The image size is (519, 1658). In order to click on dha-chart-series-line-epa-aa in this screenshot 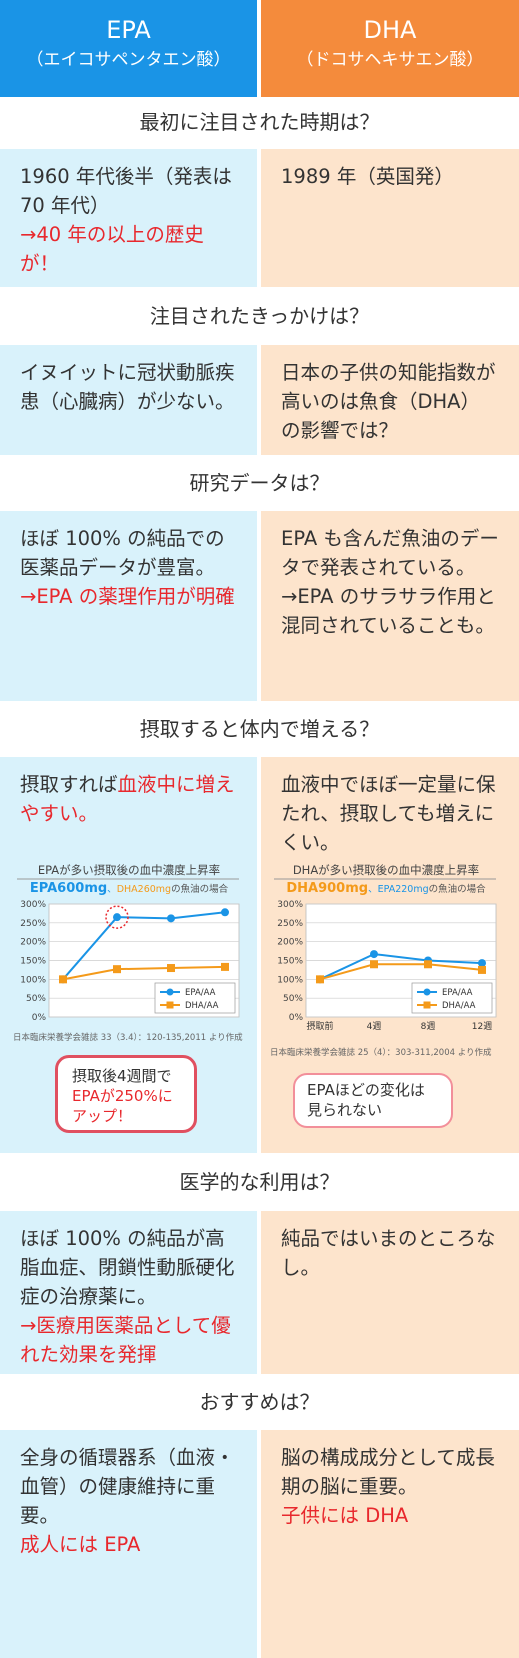, I will do `click(401, 967)`.